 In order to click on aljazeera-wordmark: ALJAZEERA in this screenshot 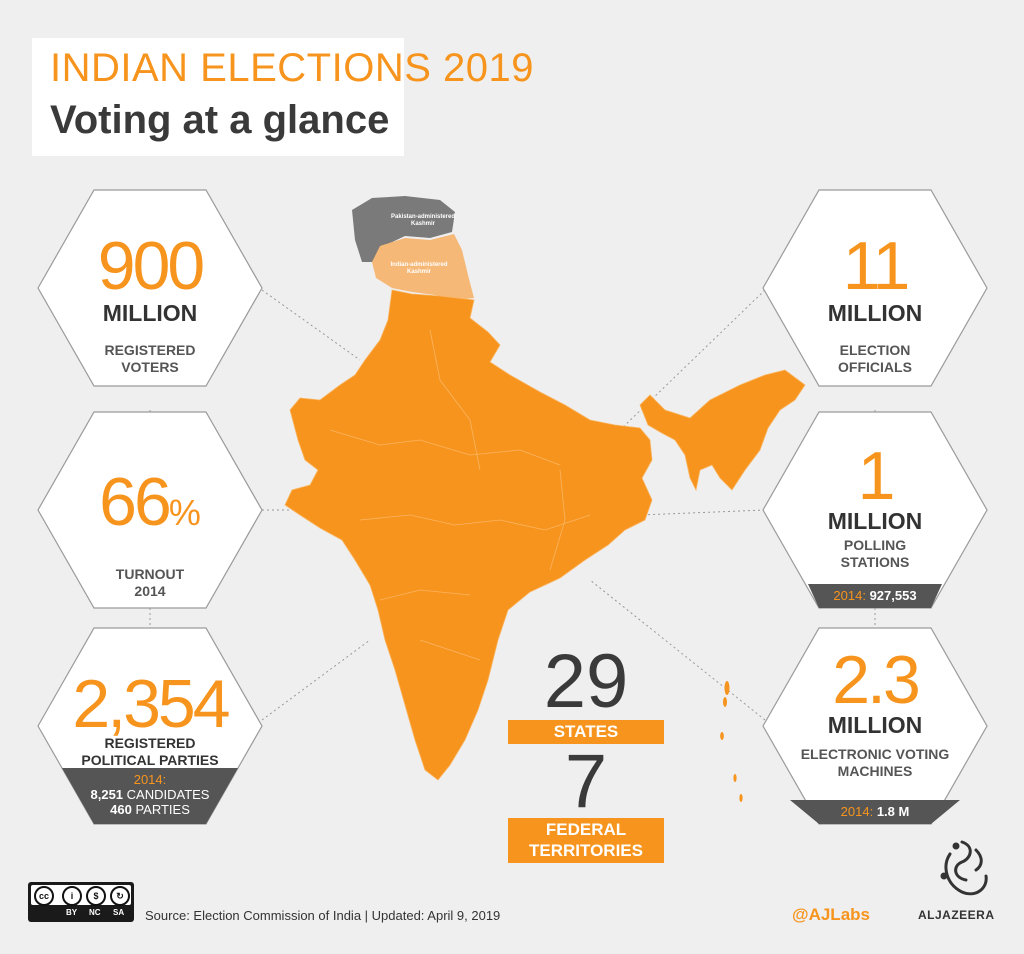, I will do `click(956, 915)`.